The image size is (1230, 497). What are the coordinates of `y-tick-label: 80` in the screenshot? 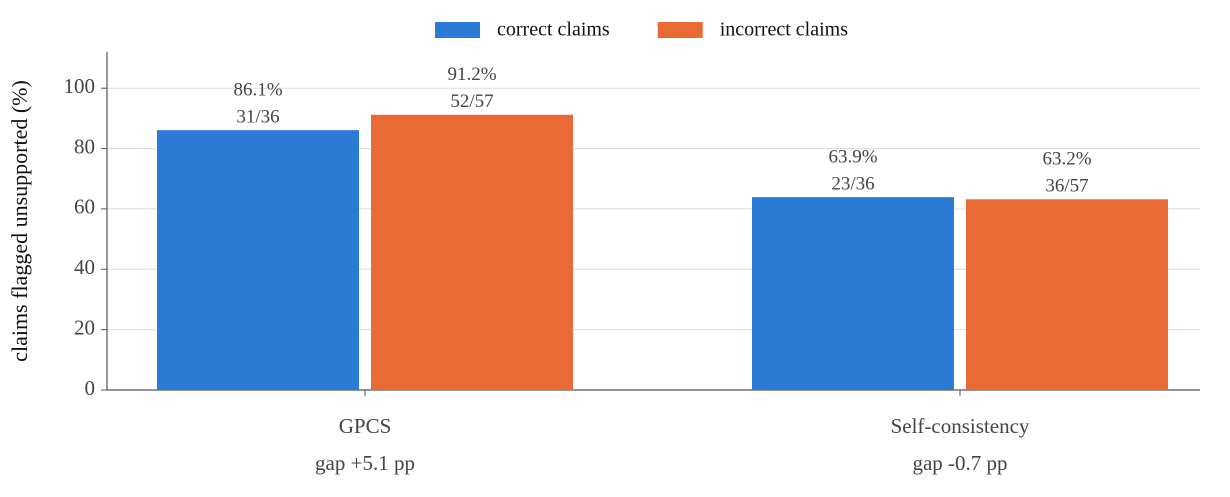 It's located at (84, 146).